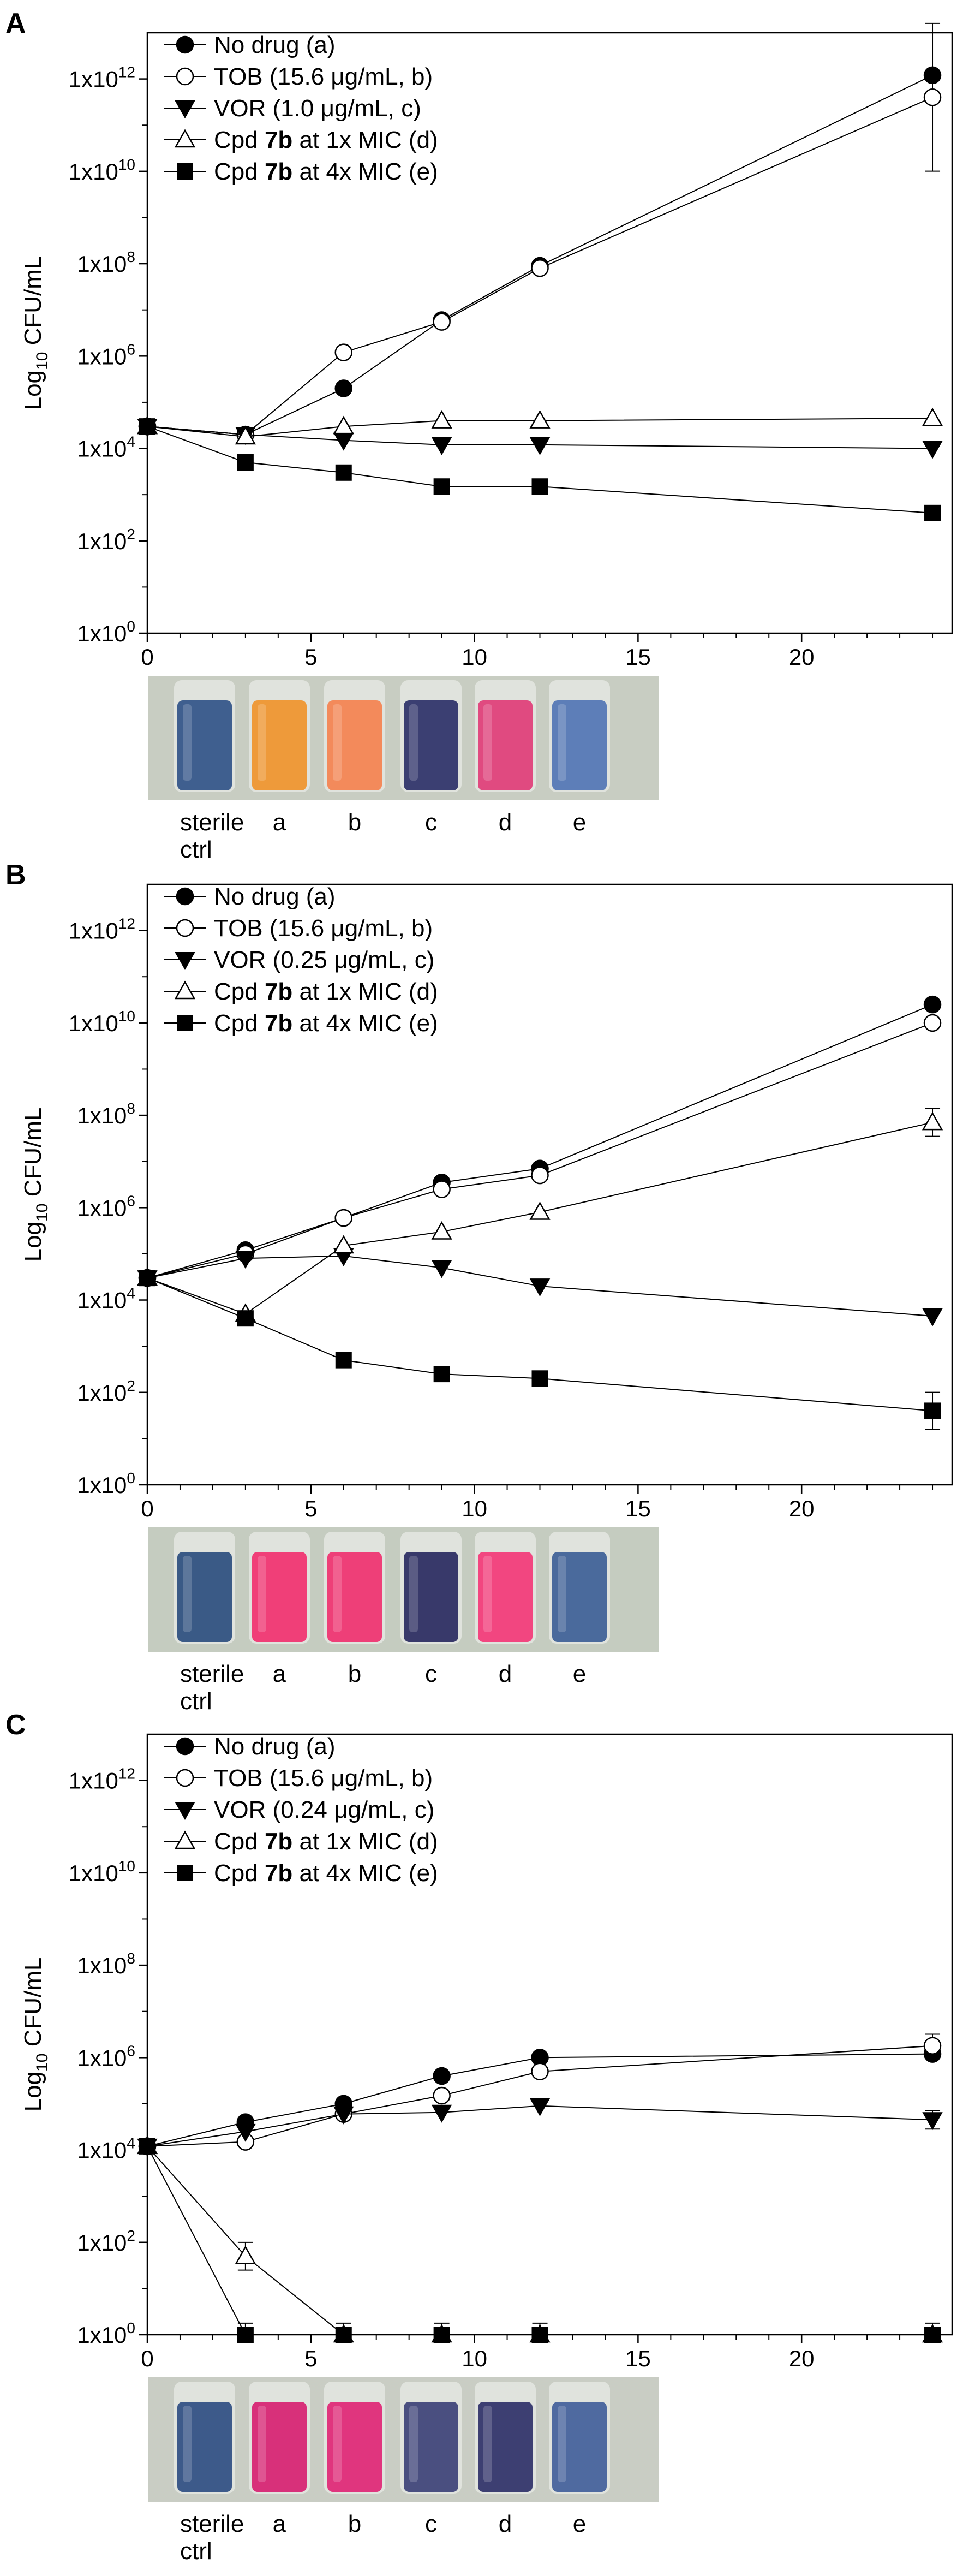 The width and height of the screenshot is (975, 2576). Describe the element at coordinates (196, 1701) in the screenshot. I see `tube-sublabel: ctrl` at that location.